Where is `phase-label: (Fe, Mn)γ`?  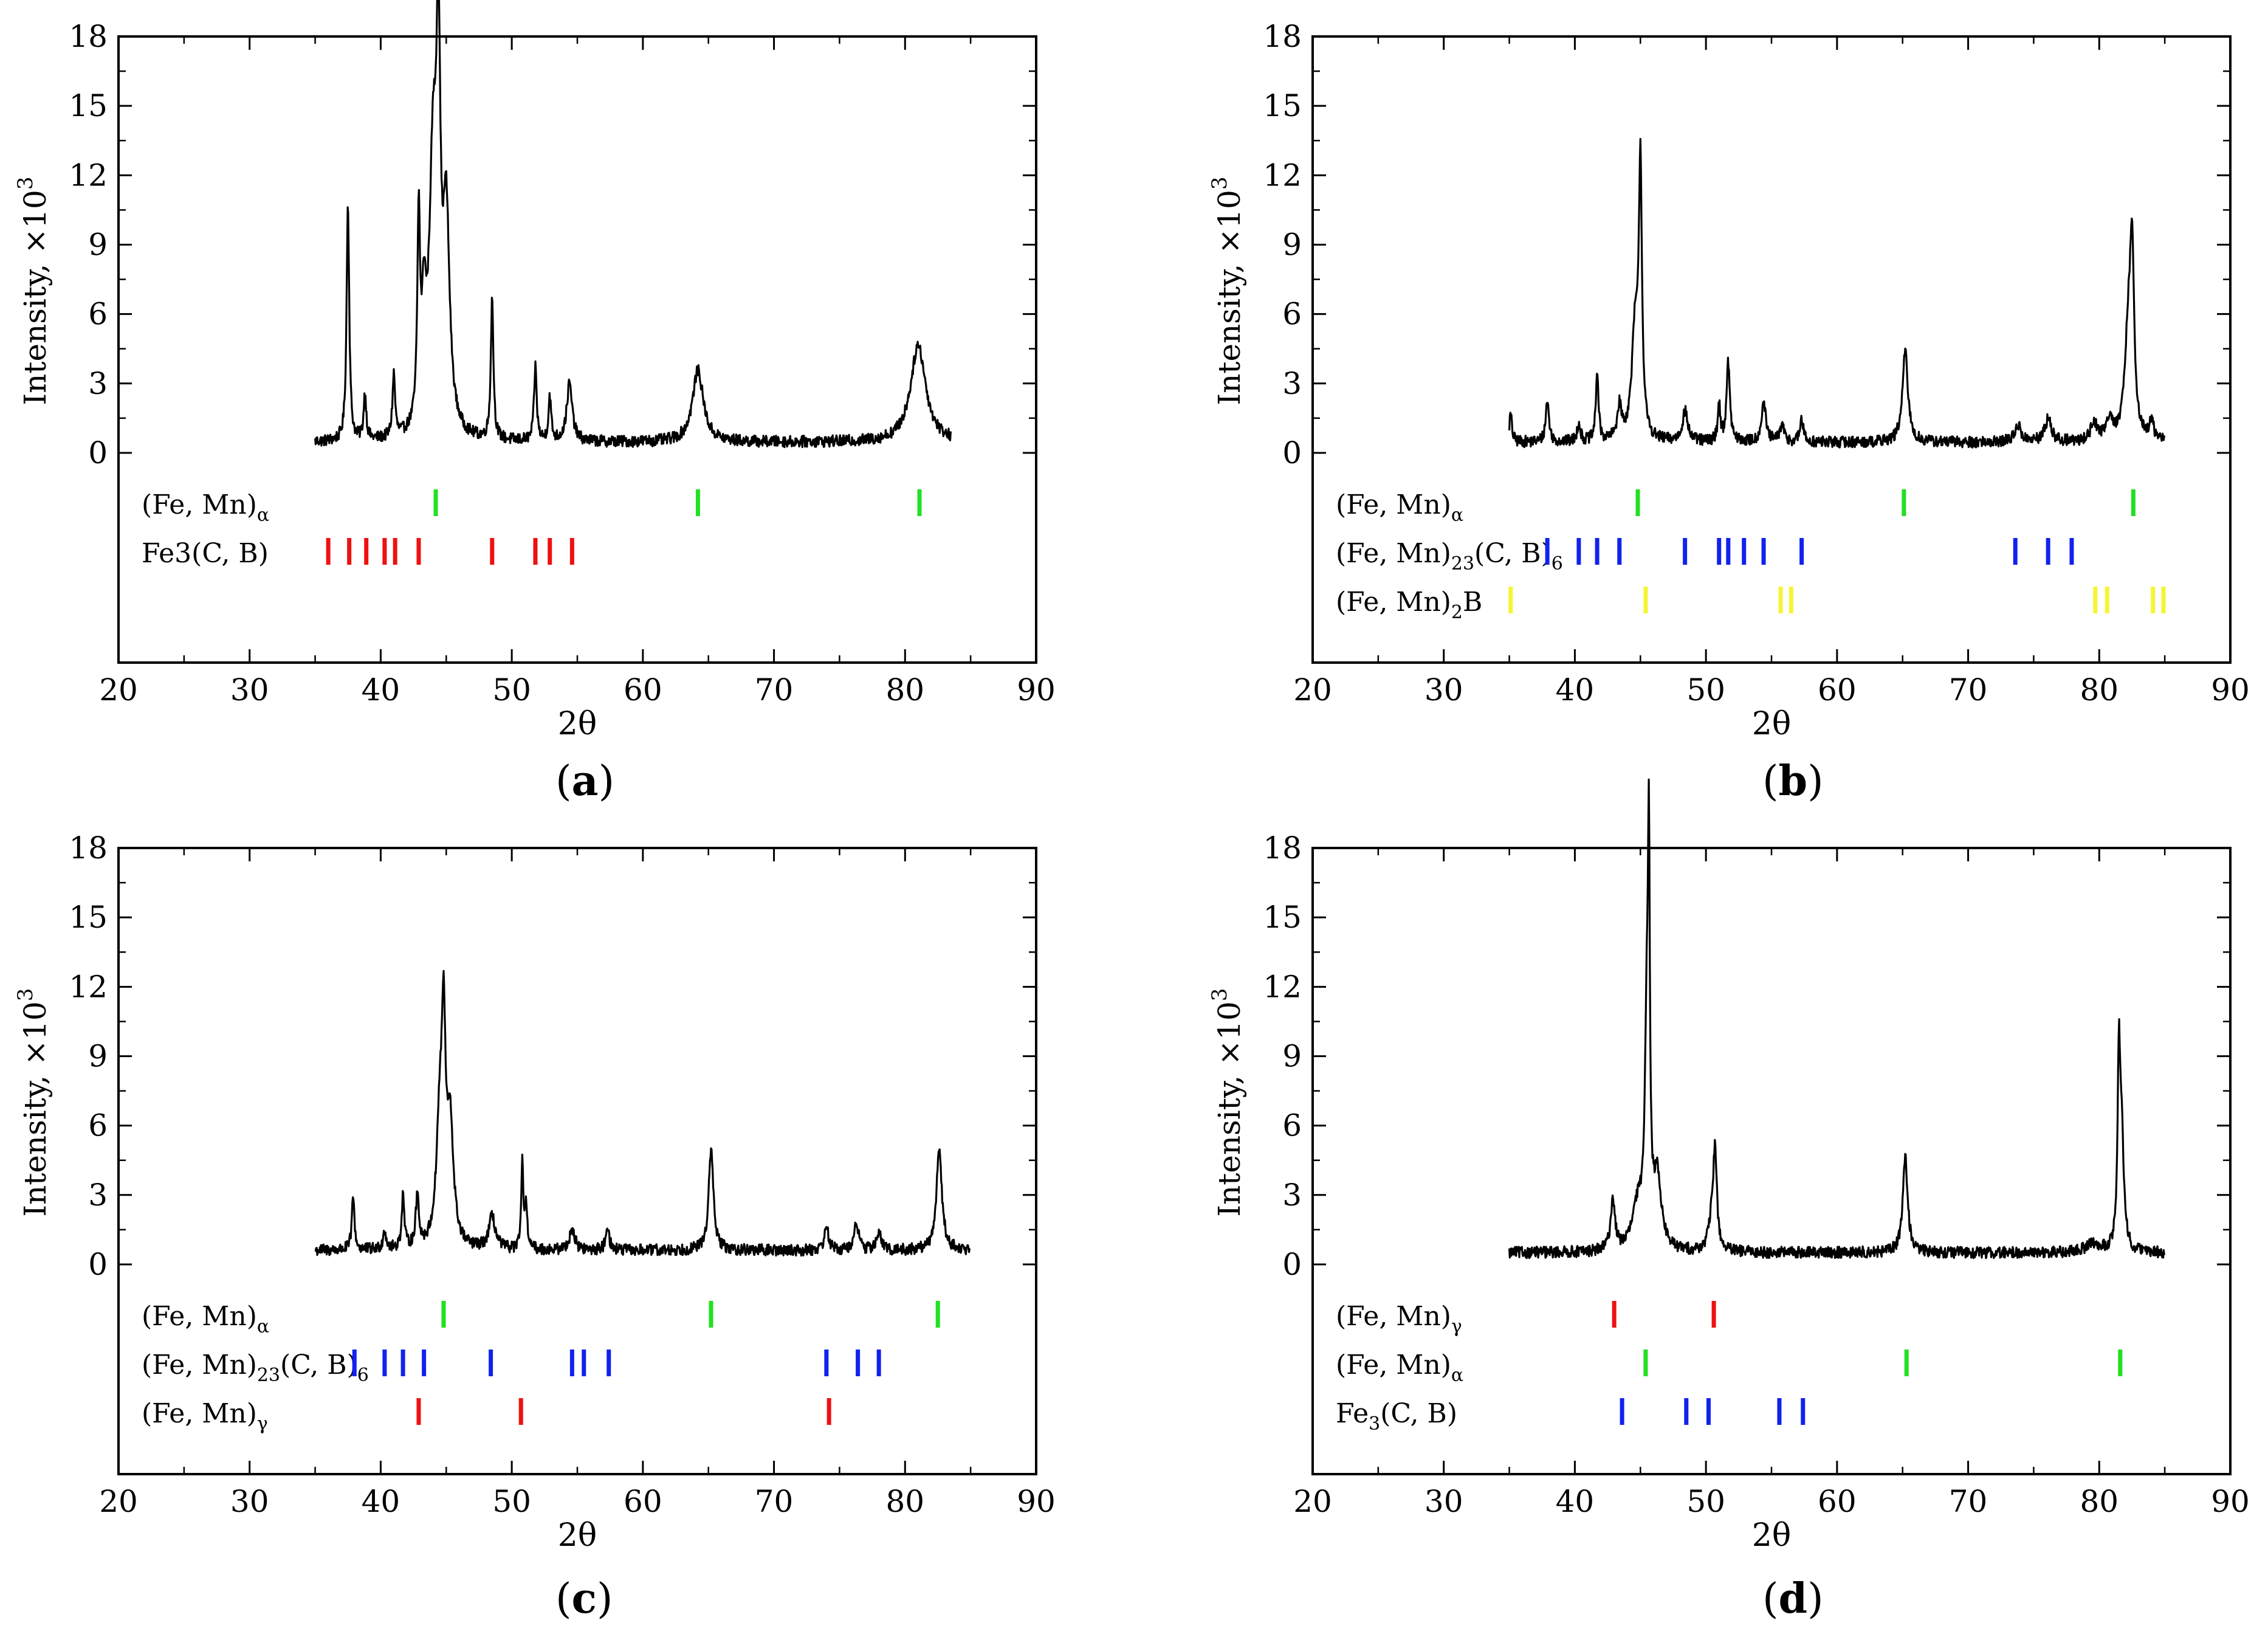 phase-label: (Fe, Mn)γ is located at coordinates (1399, 1319).